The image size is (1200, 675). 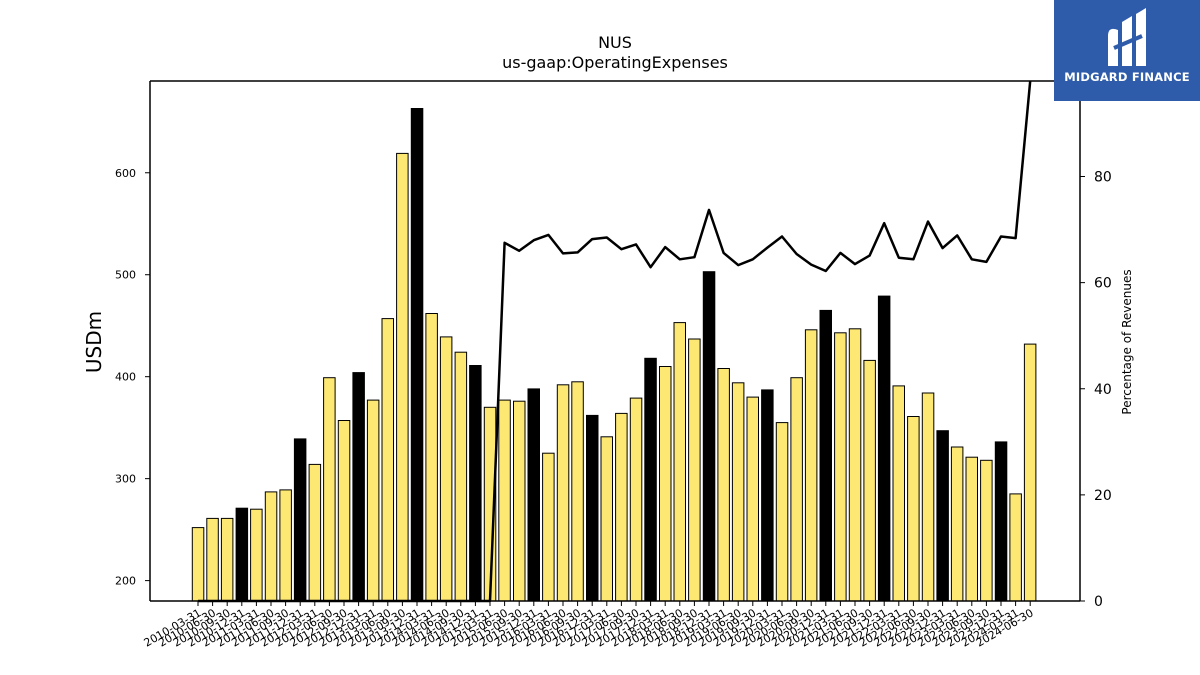 I want to click on brand-logo: MIDGARD FINANCE, so click(x=1127, y=50).